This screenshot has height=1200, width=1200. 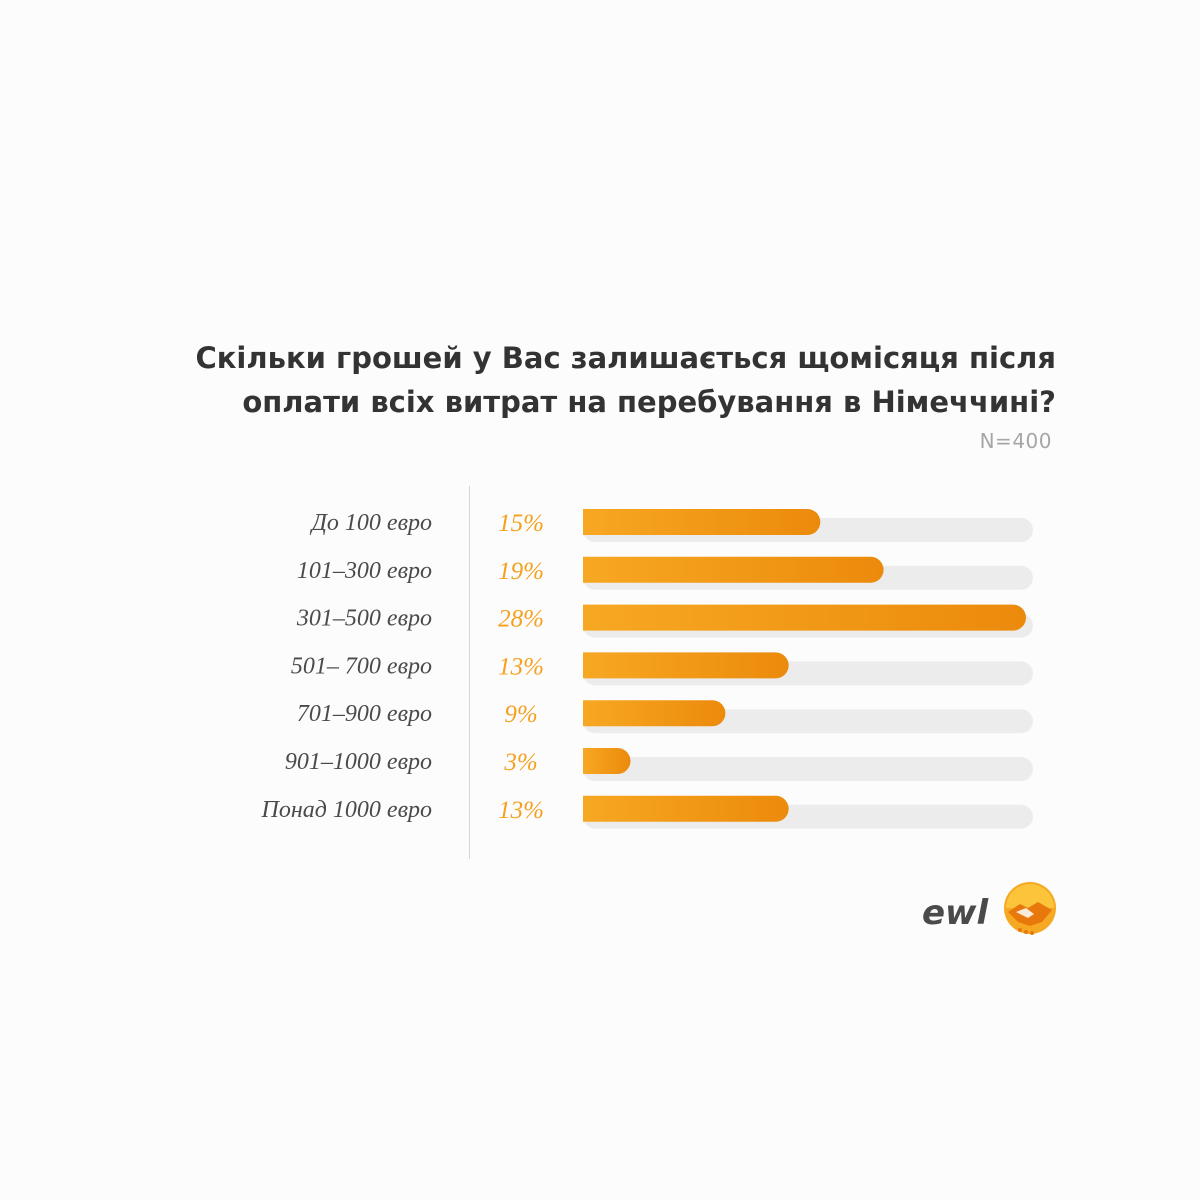 What do you see at coordinates (955, 913) in the screenshot?
I see `logo-text: ewl` at bounding box center [955, 913].